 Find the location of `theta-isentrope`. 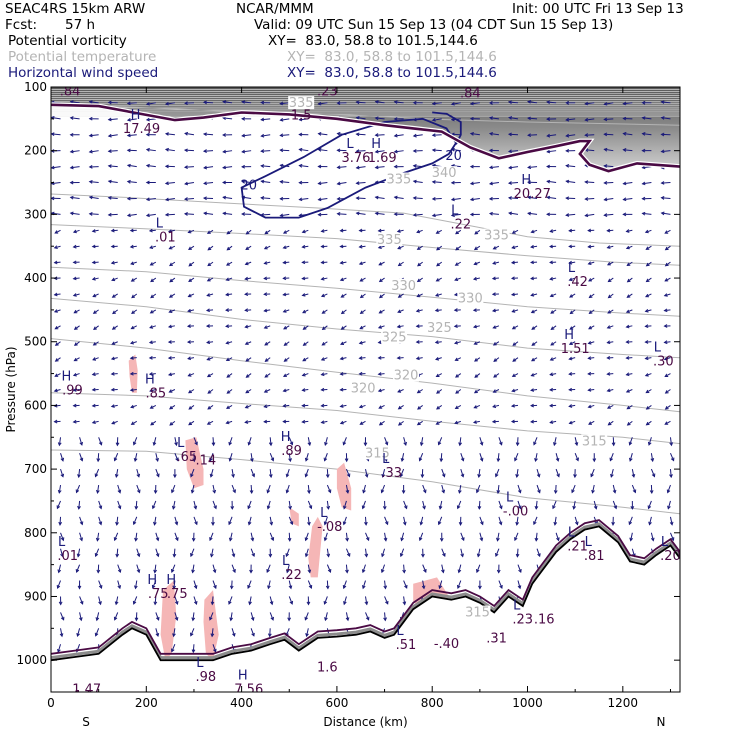

theta-isentrope is located at coordinates (365, 291).